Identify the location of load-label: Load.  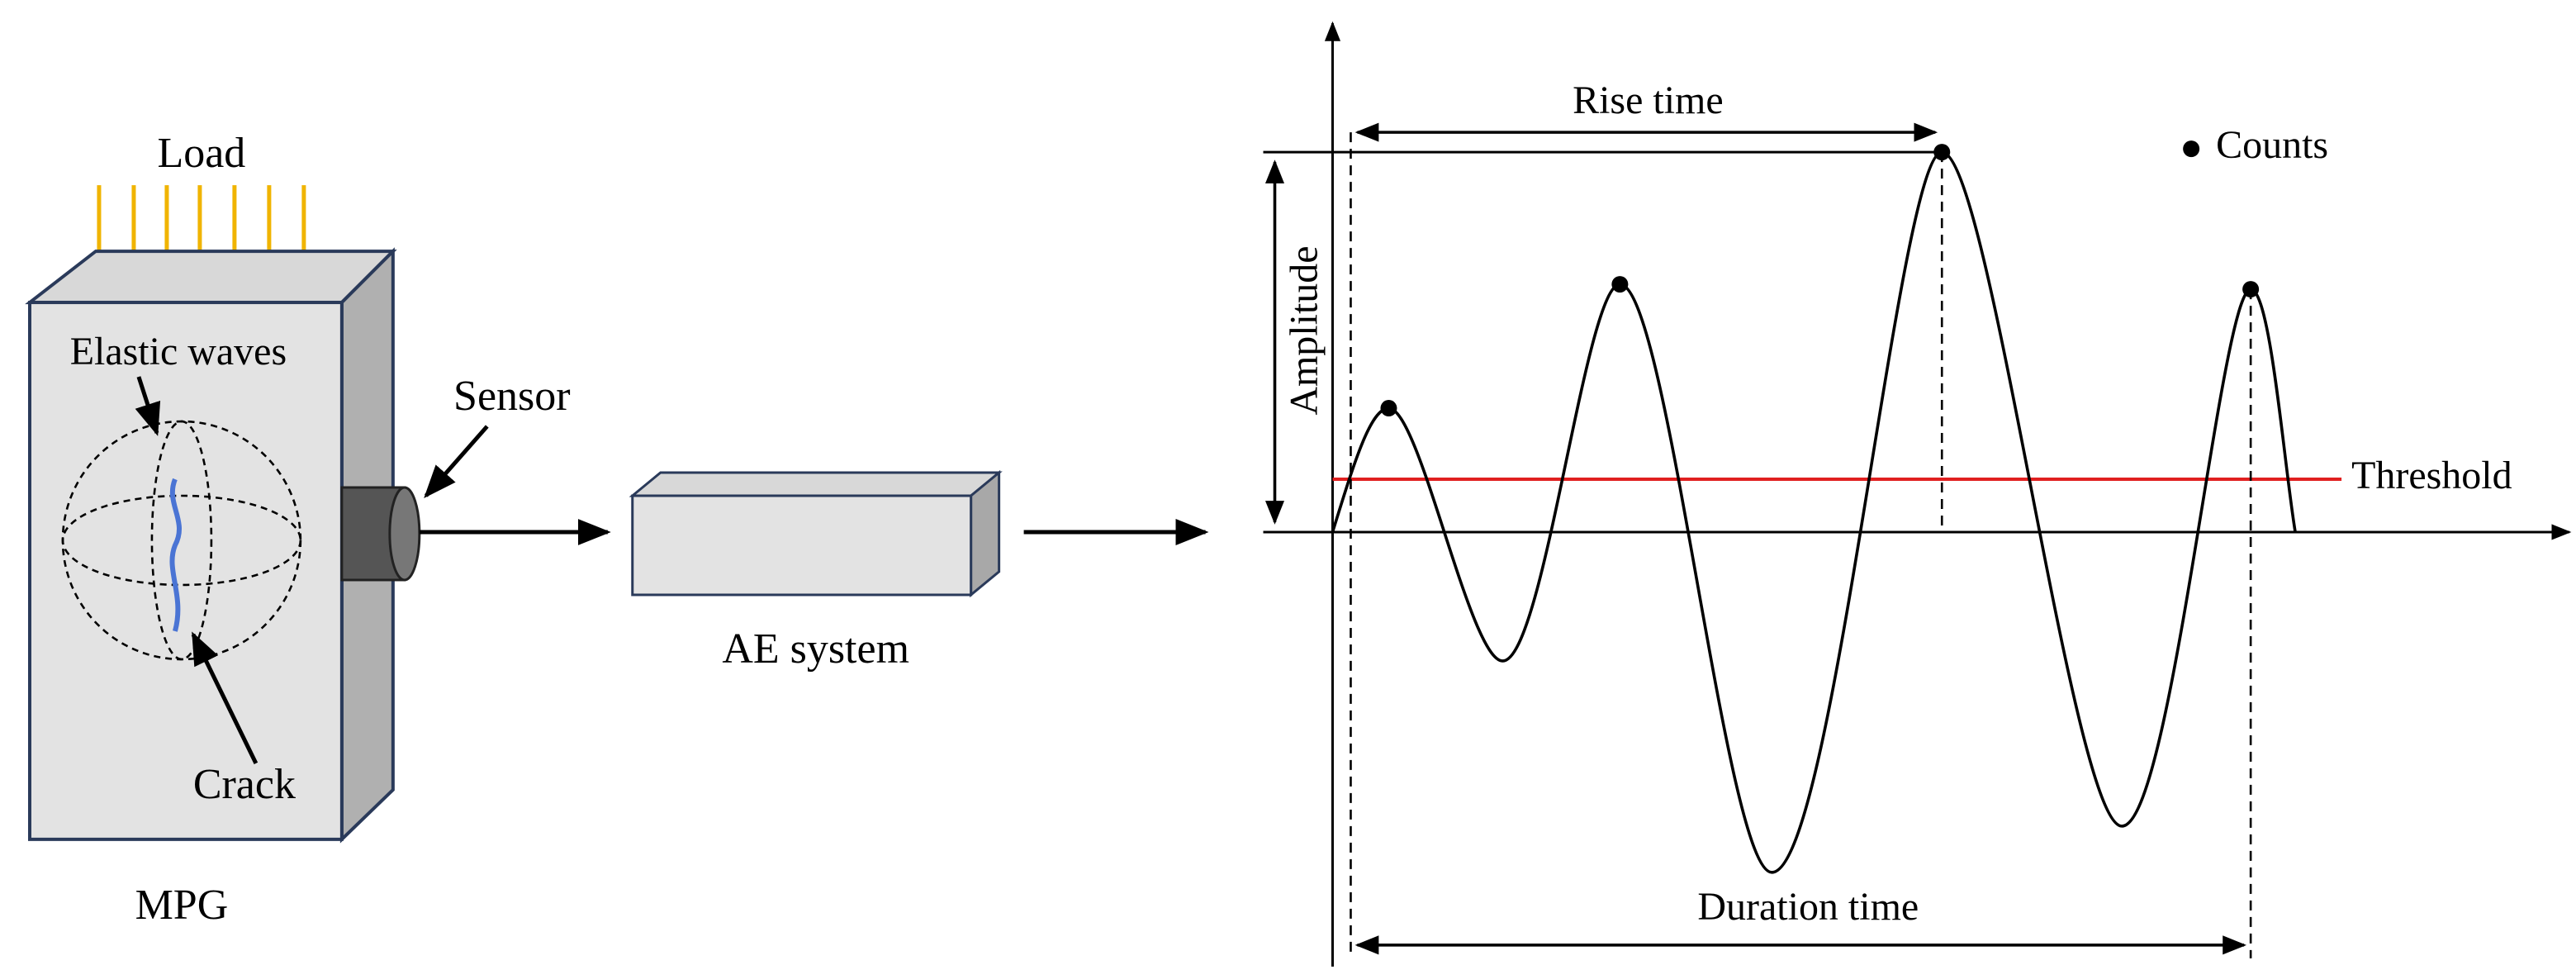
(202, 153).